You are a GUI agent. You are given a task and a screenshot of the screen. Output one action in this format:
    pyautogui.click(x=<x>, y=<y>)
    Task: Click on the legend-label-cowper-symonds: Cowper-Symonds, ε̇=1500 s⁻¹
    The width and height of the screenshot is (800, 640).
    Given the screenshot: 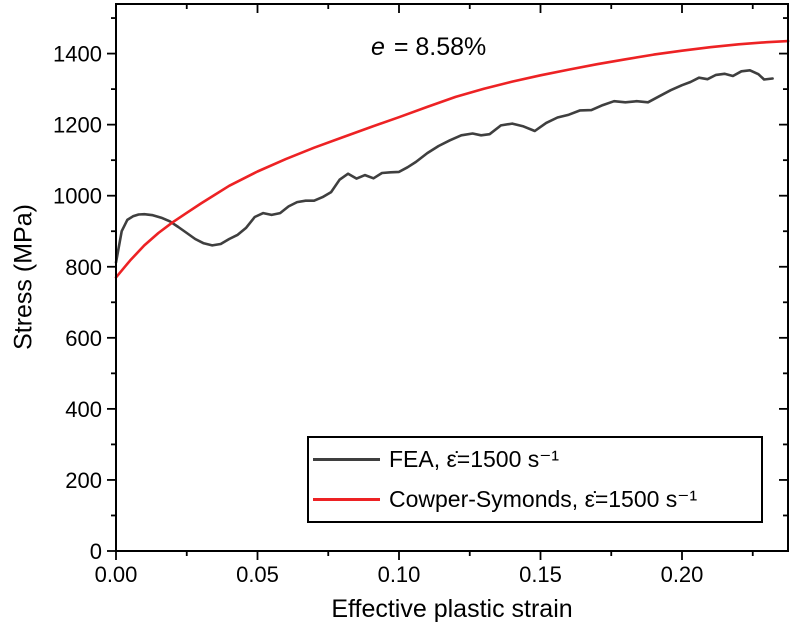 What is the action you would take?
    pyautogui.click(x=543, y=498)
    